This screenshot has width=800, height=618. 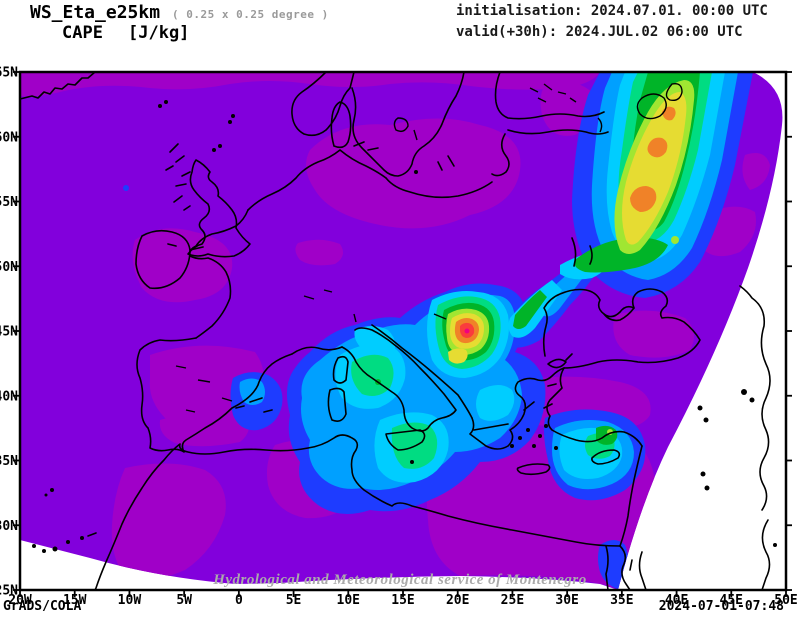 What do you see at coordinates (674, 92) in the screenshot?
I see `lake-onega` at bounding box center [674, 92].